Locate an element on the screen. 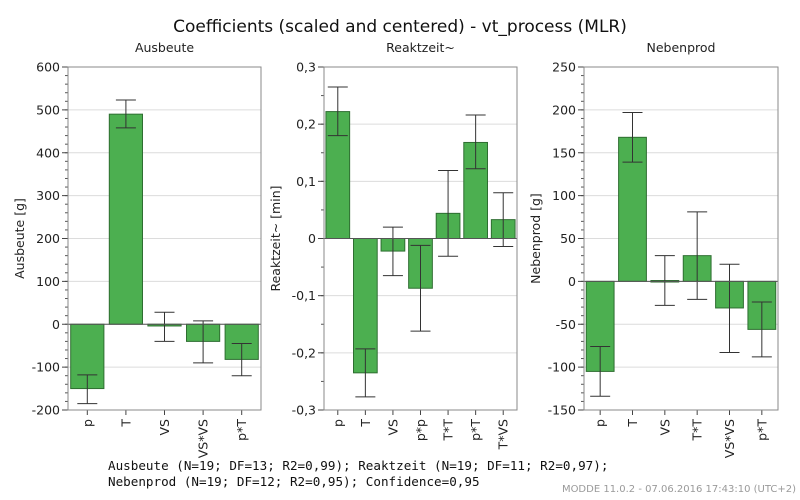  y-tick-label: -150 is located at coordinates (562, 410).